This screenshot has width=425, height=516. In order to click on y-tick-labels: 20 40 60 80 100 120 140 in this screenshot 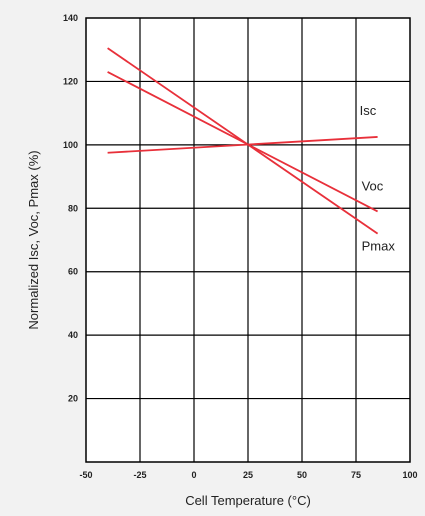, I will do `click(70, 208)`.